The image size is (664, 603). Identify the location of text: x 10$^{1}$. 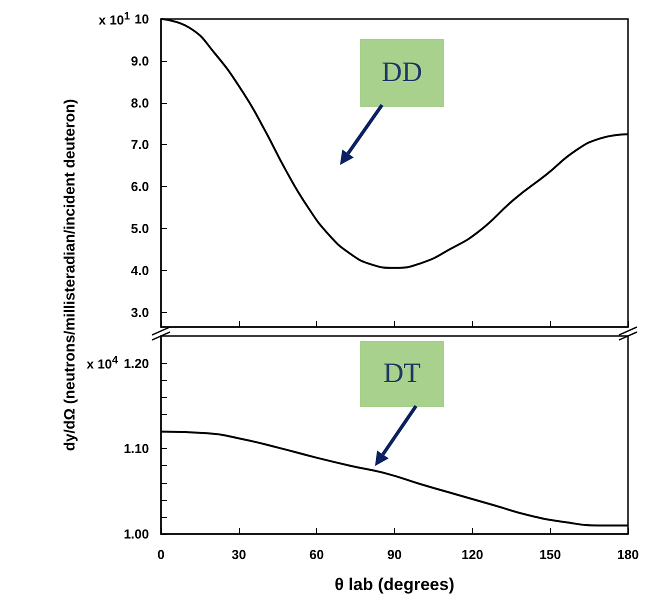
(114, 19).